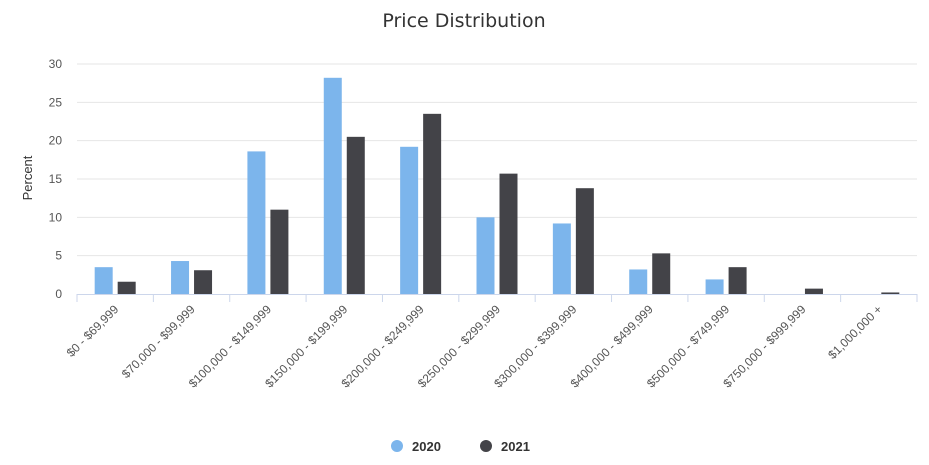  I want to click on chart-title: Price Distribution, so click(463, 21).